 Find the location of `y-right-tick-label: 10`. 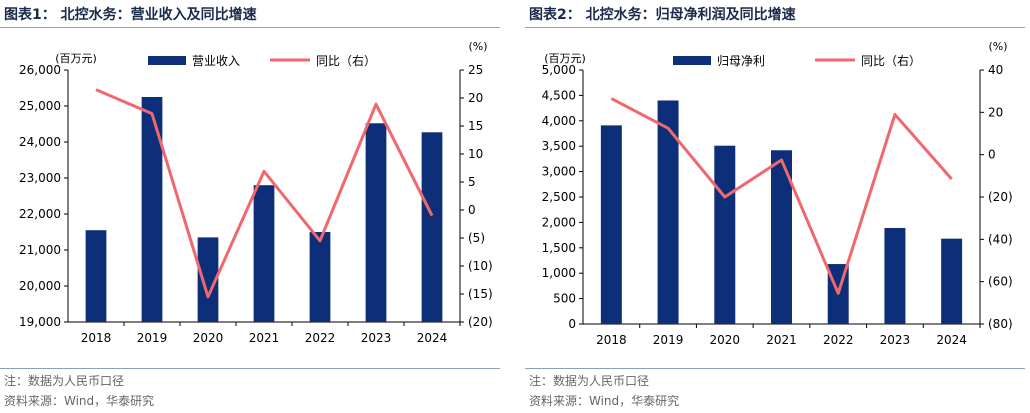

y-right-tick-label: 10 is located at coordinates (475, 154).